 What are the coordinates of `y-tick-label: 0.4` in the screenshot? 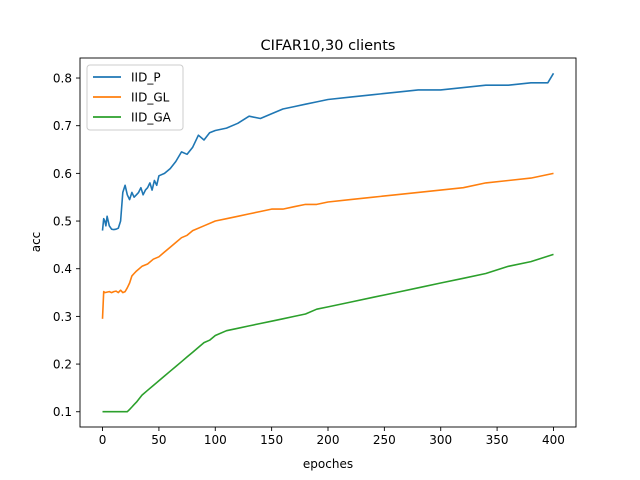 It's located at (62, 269).